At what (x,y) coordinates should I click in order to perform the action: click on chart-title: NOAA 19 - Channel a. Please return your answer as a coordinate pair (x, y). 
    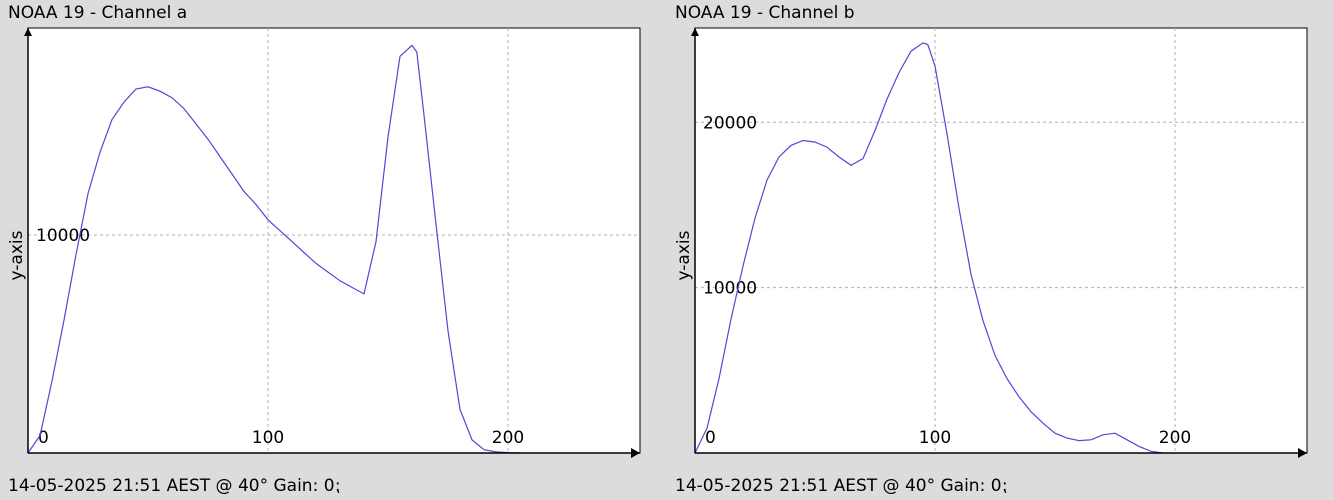
    Looking at the image, I should click on (98, 13).